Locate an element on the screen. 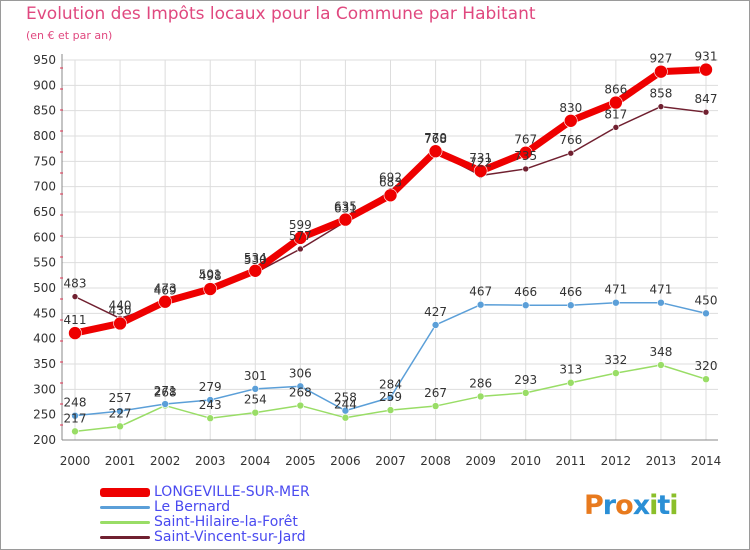 This screenshot has width=750, height=550. data-label-saint-hilaire-la-foret: 244 is located at coordinates (345, 405).